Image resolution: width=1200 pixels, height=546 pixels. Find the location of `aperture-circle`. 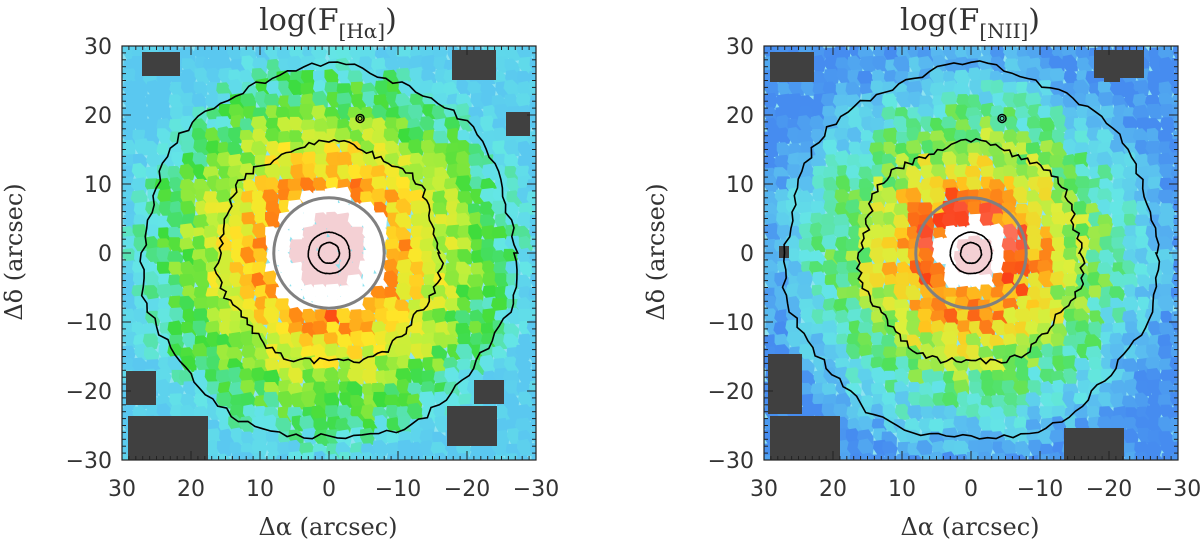

aperture-circle is located at coordinates (971, 253).